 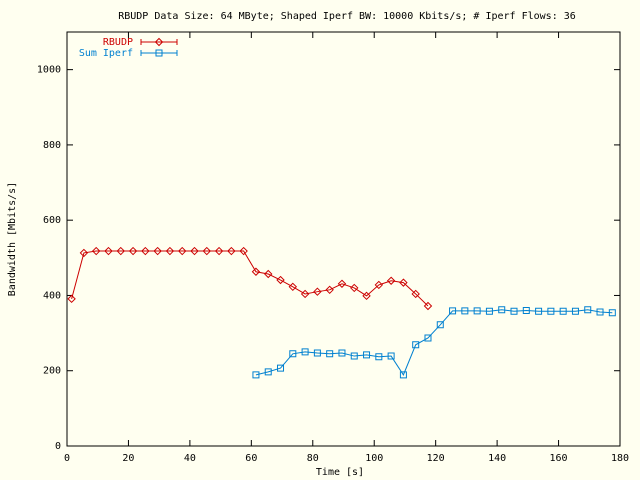 What do you see at coordinates (52, 220) in the screenshot?
I see `y-tick-label: 600` at bounding box center [52, 220].